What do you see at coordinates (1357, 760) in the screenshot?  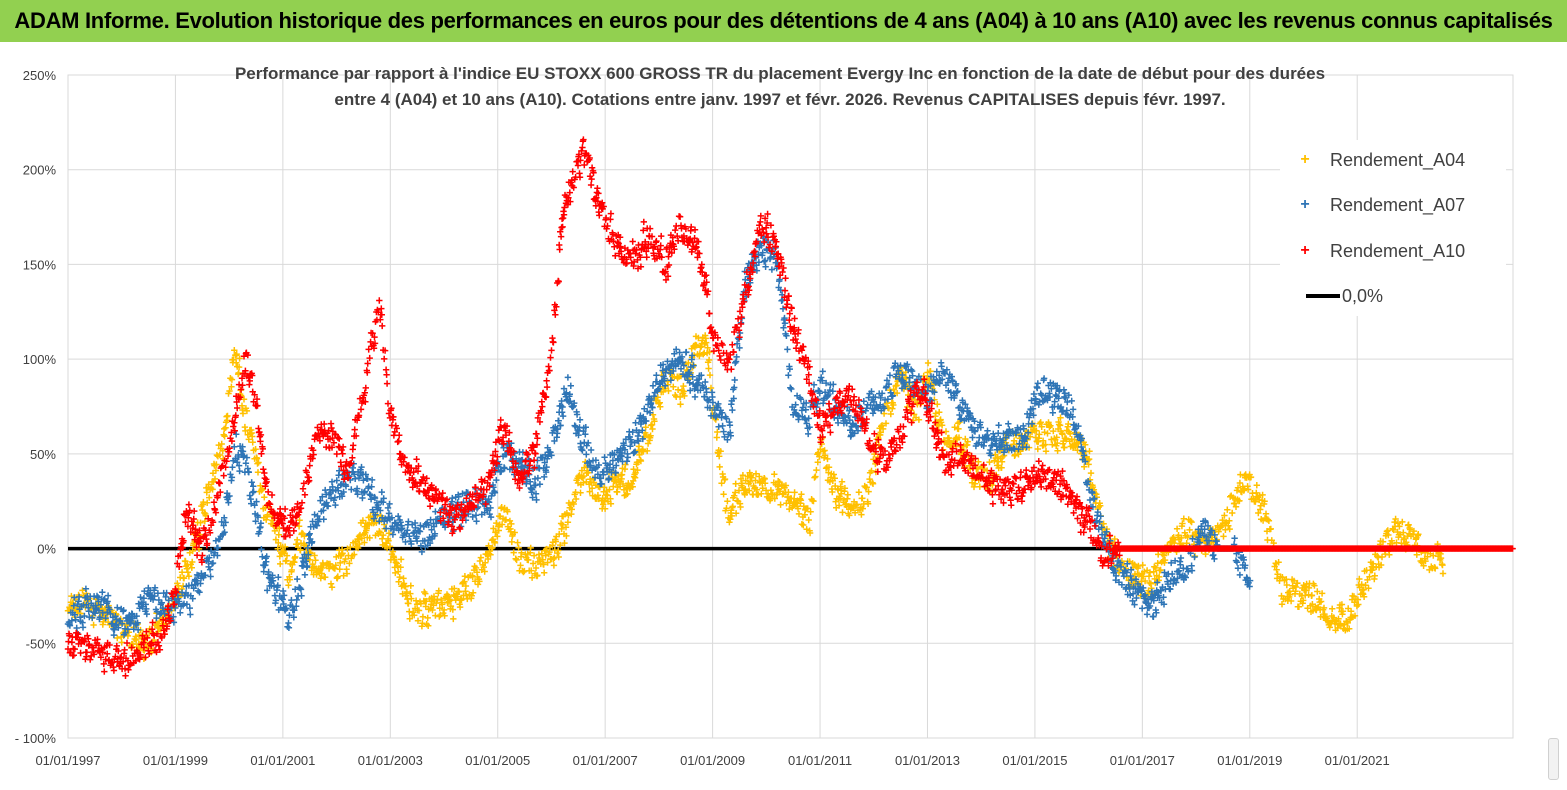 I see `x-tick-label: 01/01/2021` at bounding box center [1357, 760].